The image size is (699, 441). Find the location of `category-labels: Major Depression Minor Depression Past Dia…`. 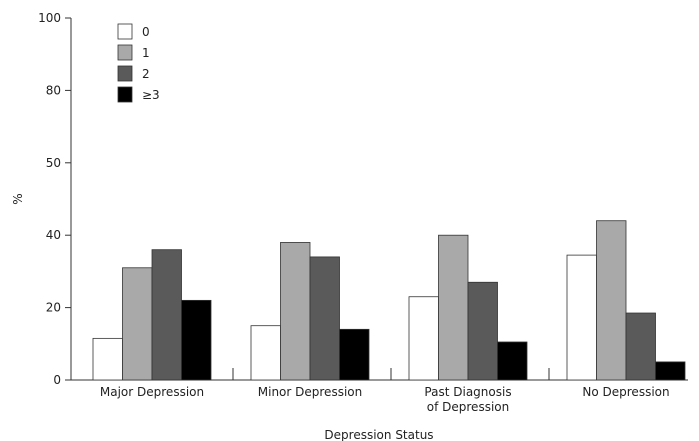

category-labels: Major Depression Minor Depression Past Dia… is located at coordinates (385, 399).